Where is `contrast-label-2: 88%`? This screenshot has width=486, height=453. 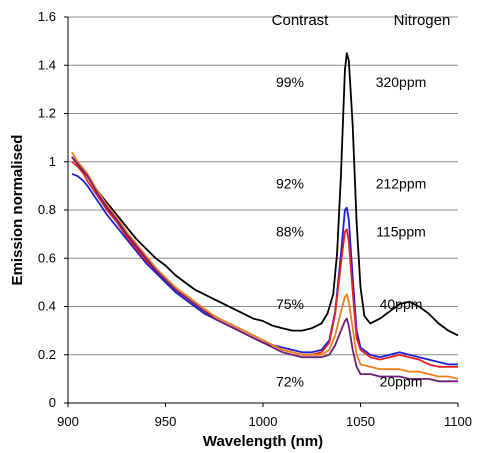 contrast-label-2: 88% is located at coordinates (290, 232).